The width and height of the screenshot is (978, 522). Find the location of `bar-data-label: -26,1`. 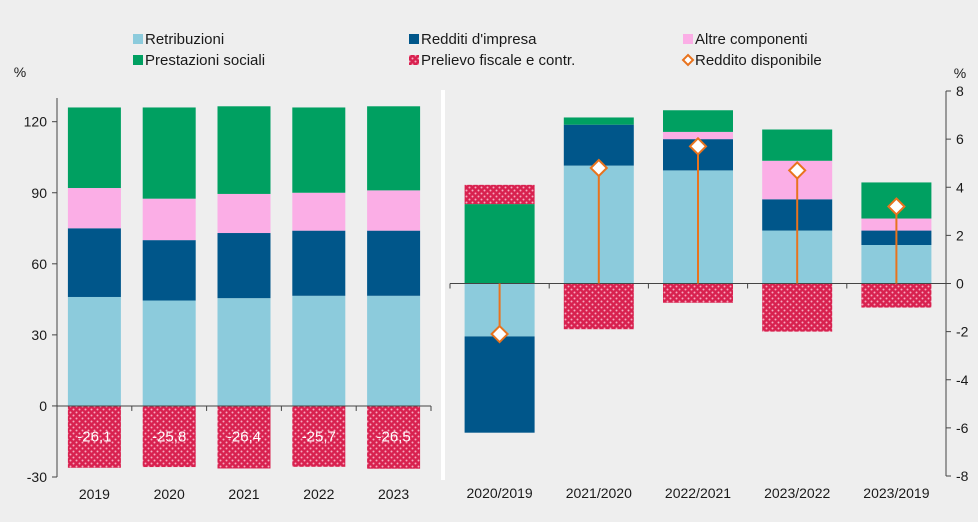

bar-data-label: -26,1 is located at coordinates (94, 437).